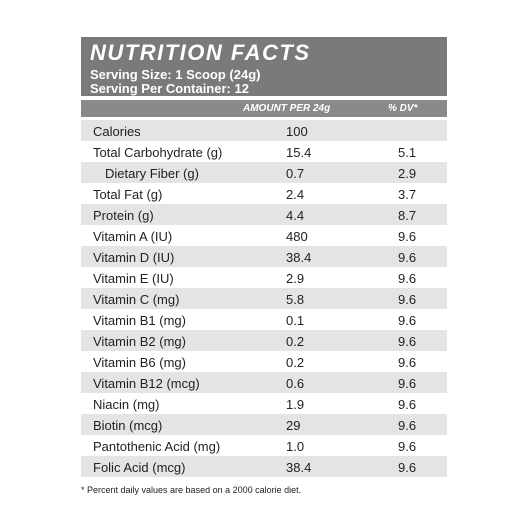 The image size is (528, 528). What do you see at coordinates (139, 341) in the screenshot?
I see `nutrient-name: Vitamin B2 (mg)` at bounding box center [139, 341].